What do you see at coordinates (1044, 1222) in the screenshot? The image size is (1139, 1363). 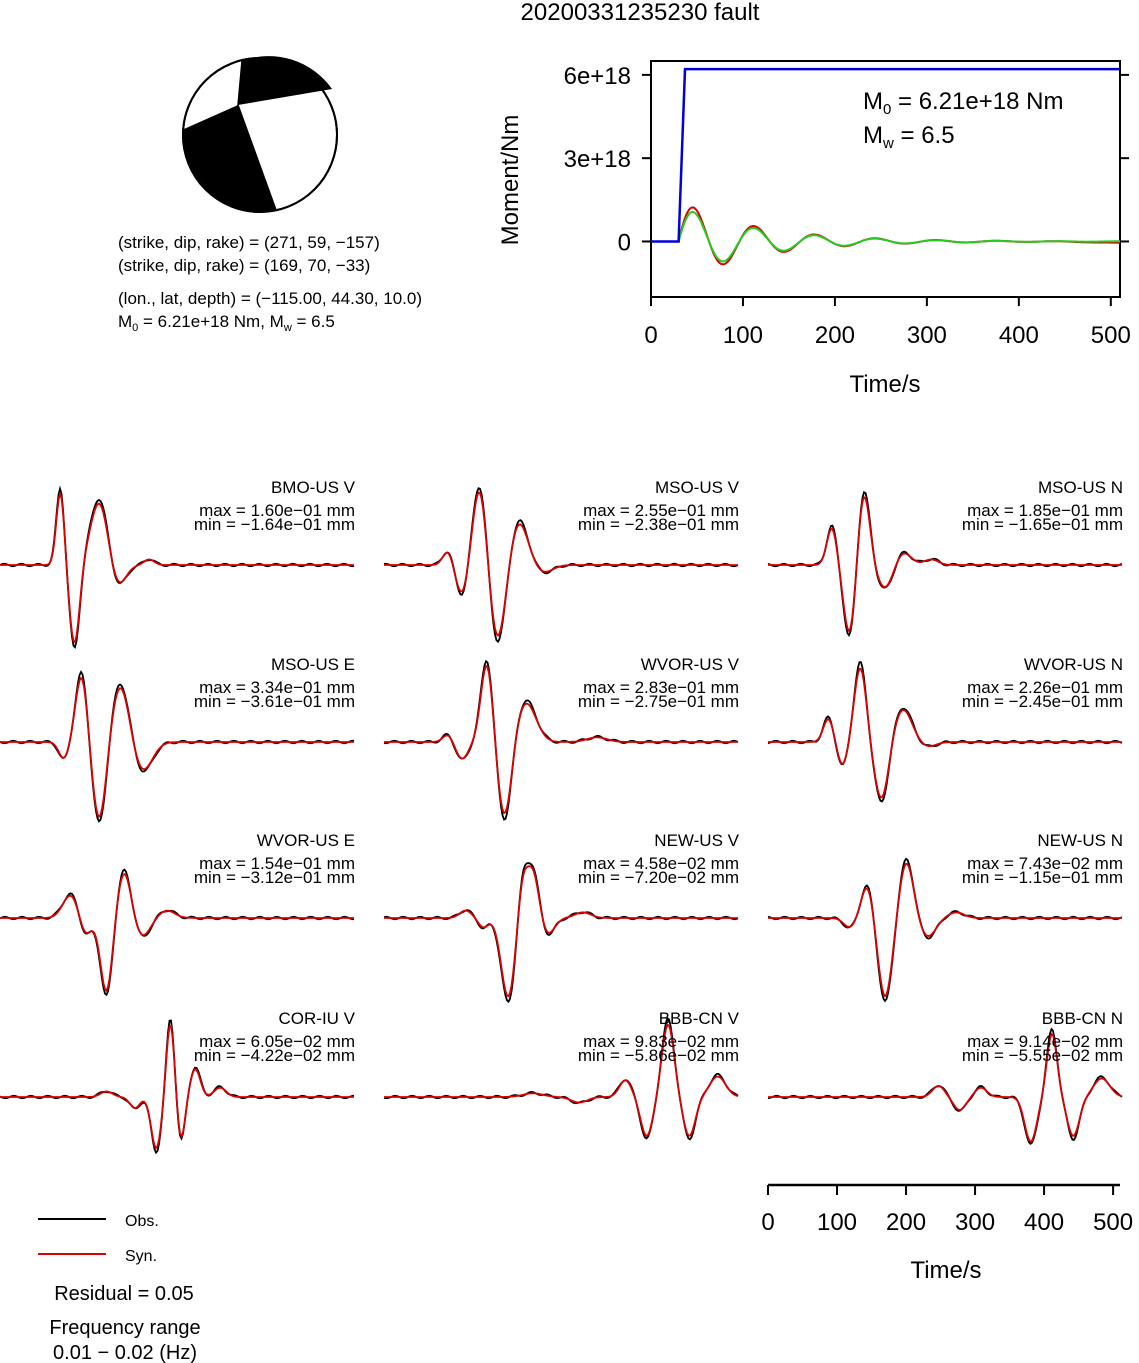 I see `waveform-xtick-label: 400` at bounding box center [1044, 1222].